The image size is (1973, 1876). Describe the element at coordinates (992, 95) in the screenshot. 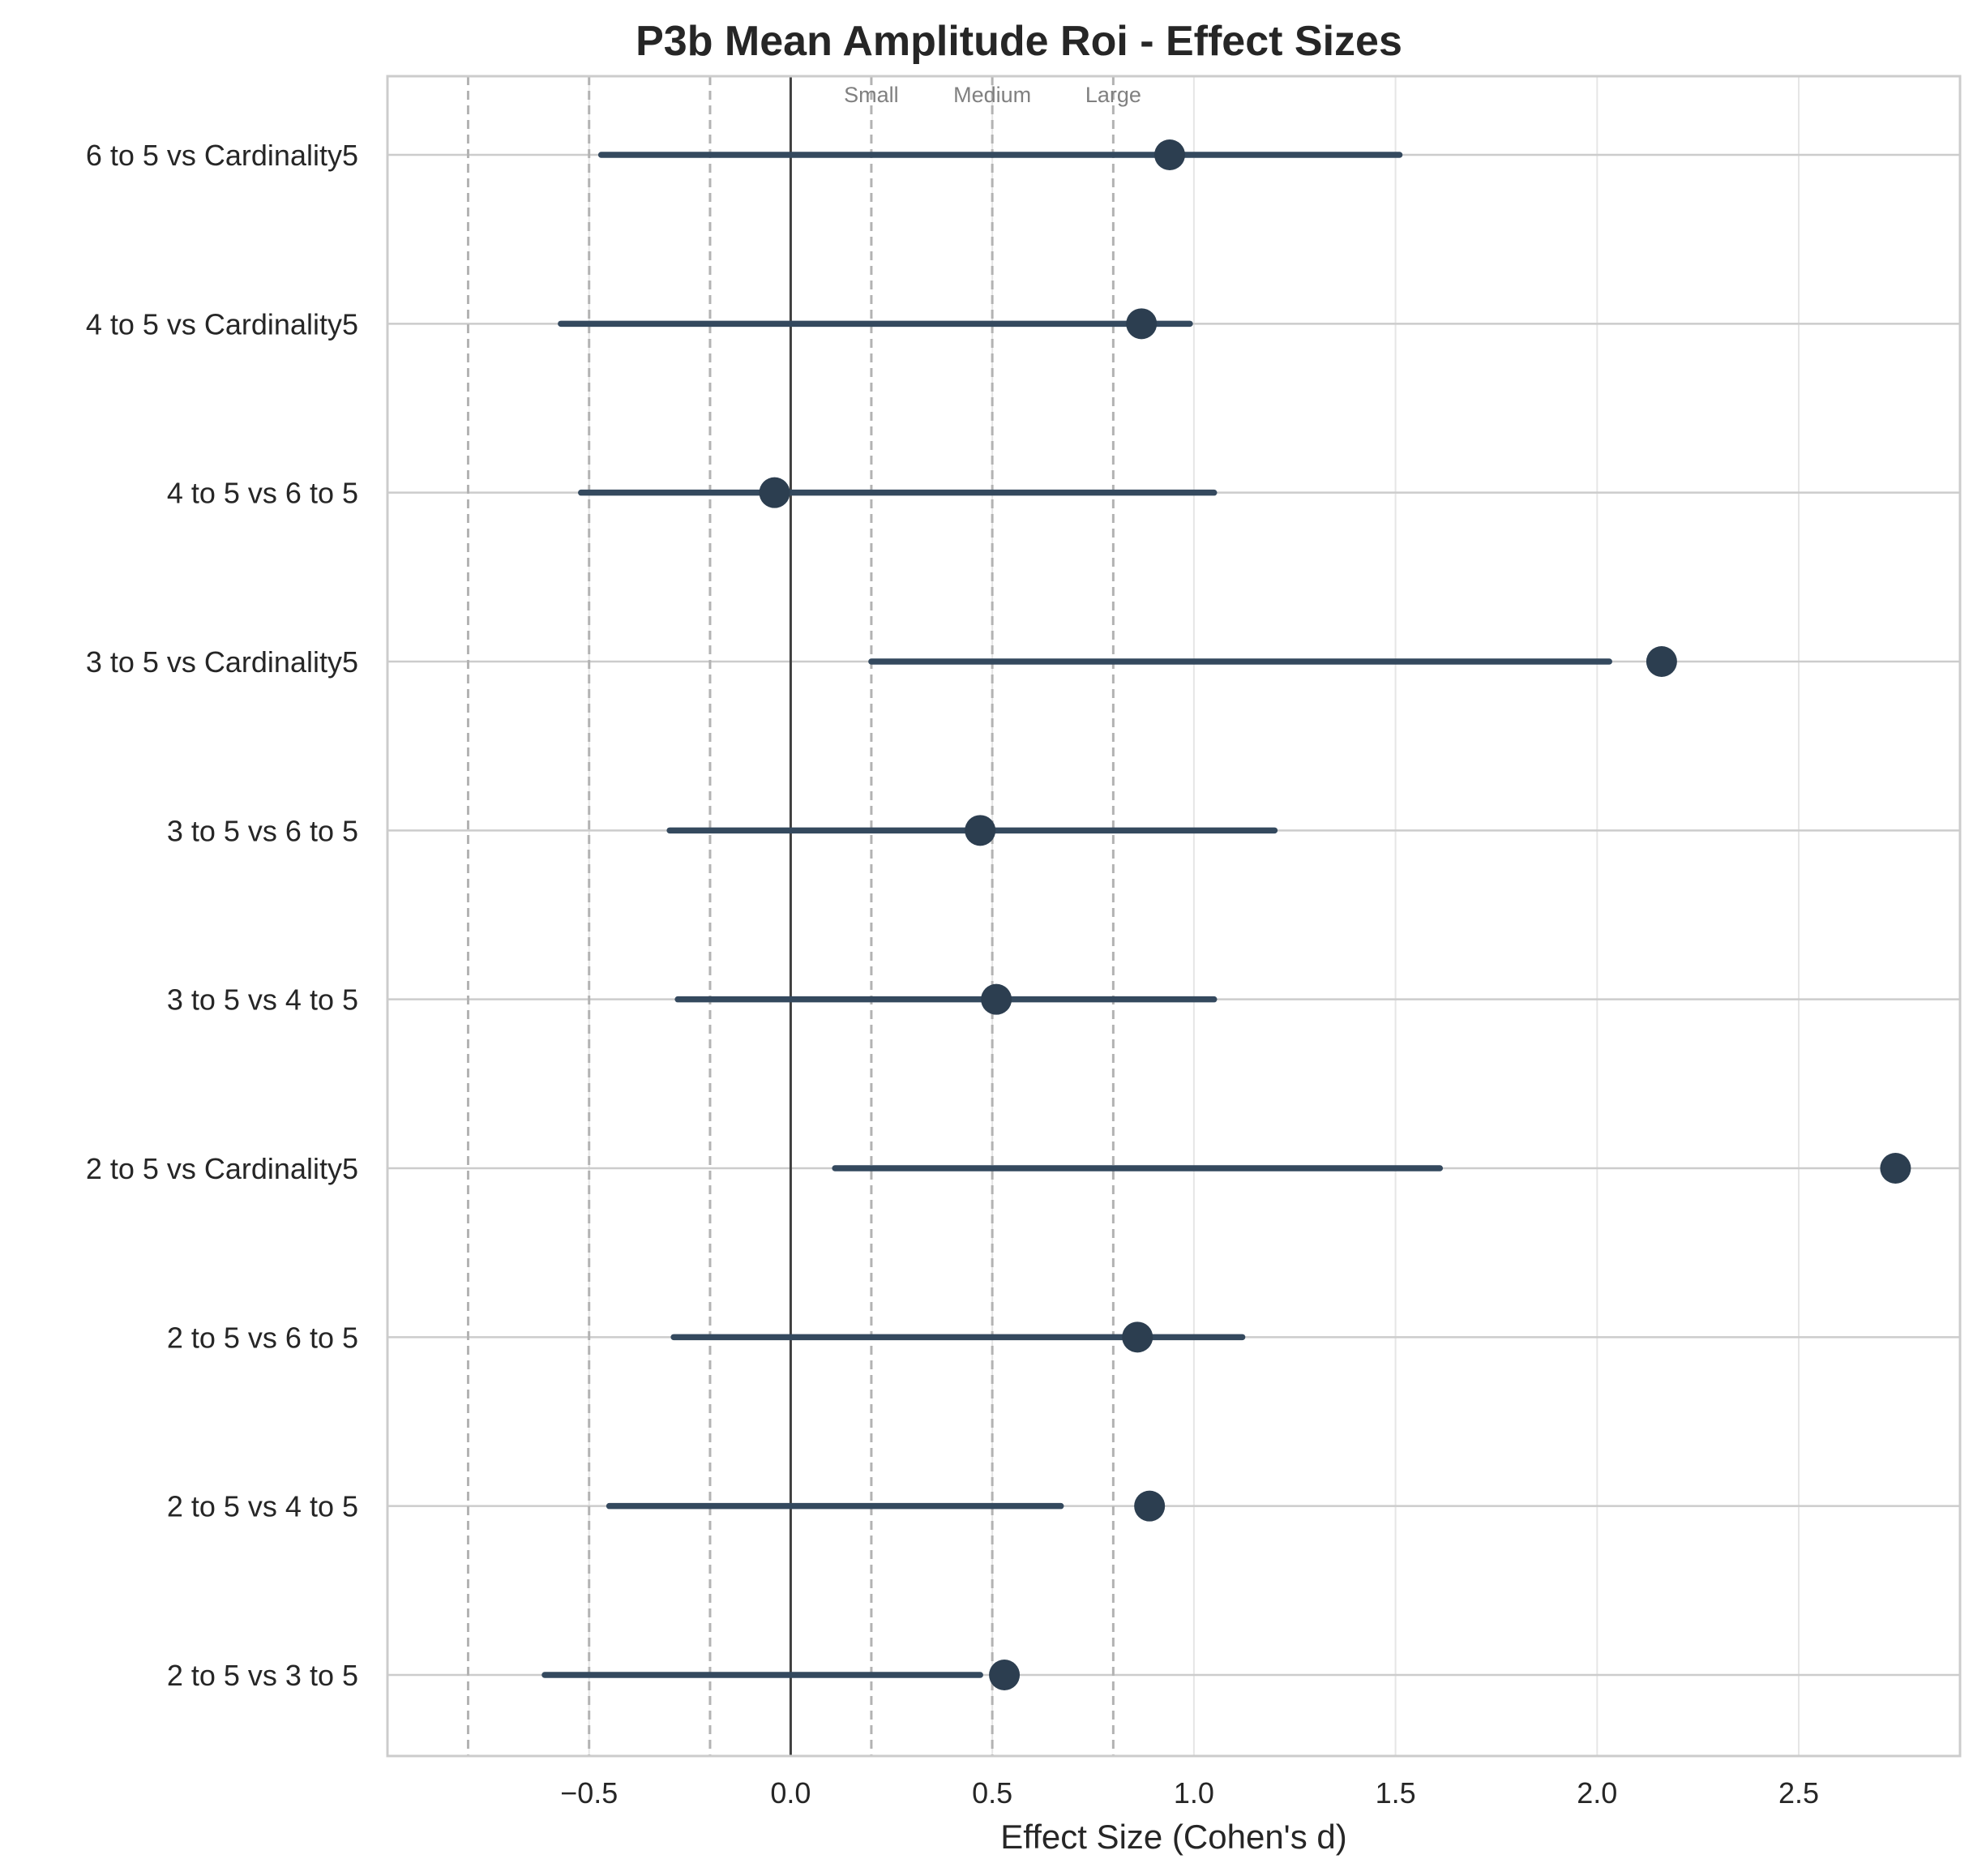

I see `reference-line-label: Medium` at that location.